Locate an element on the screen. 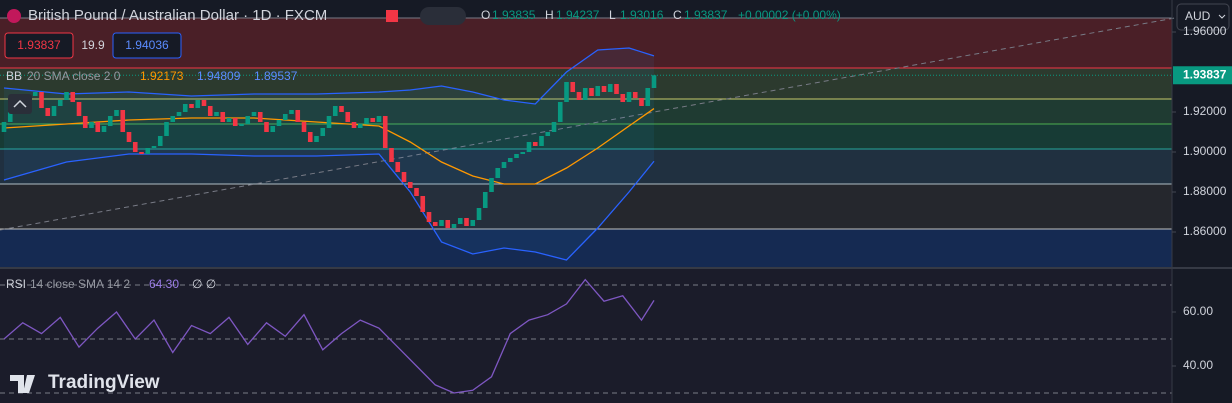 This screenshot has height=403, width=1232. ohlc-value: 1.93837 is located at coordinates (706, 15).